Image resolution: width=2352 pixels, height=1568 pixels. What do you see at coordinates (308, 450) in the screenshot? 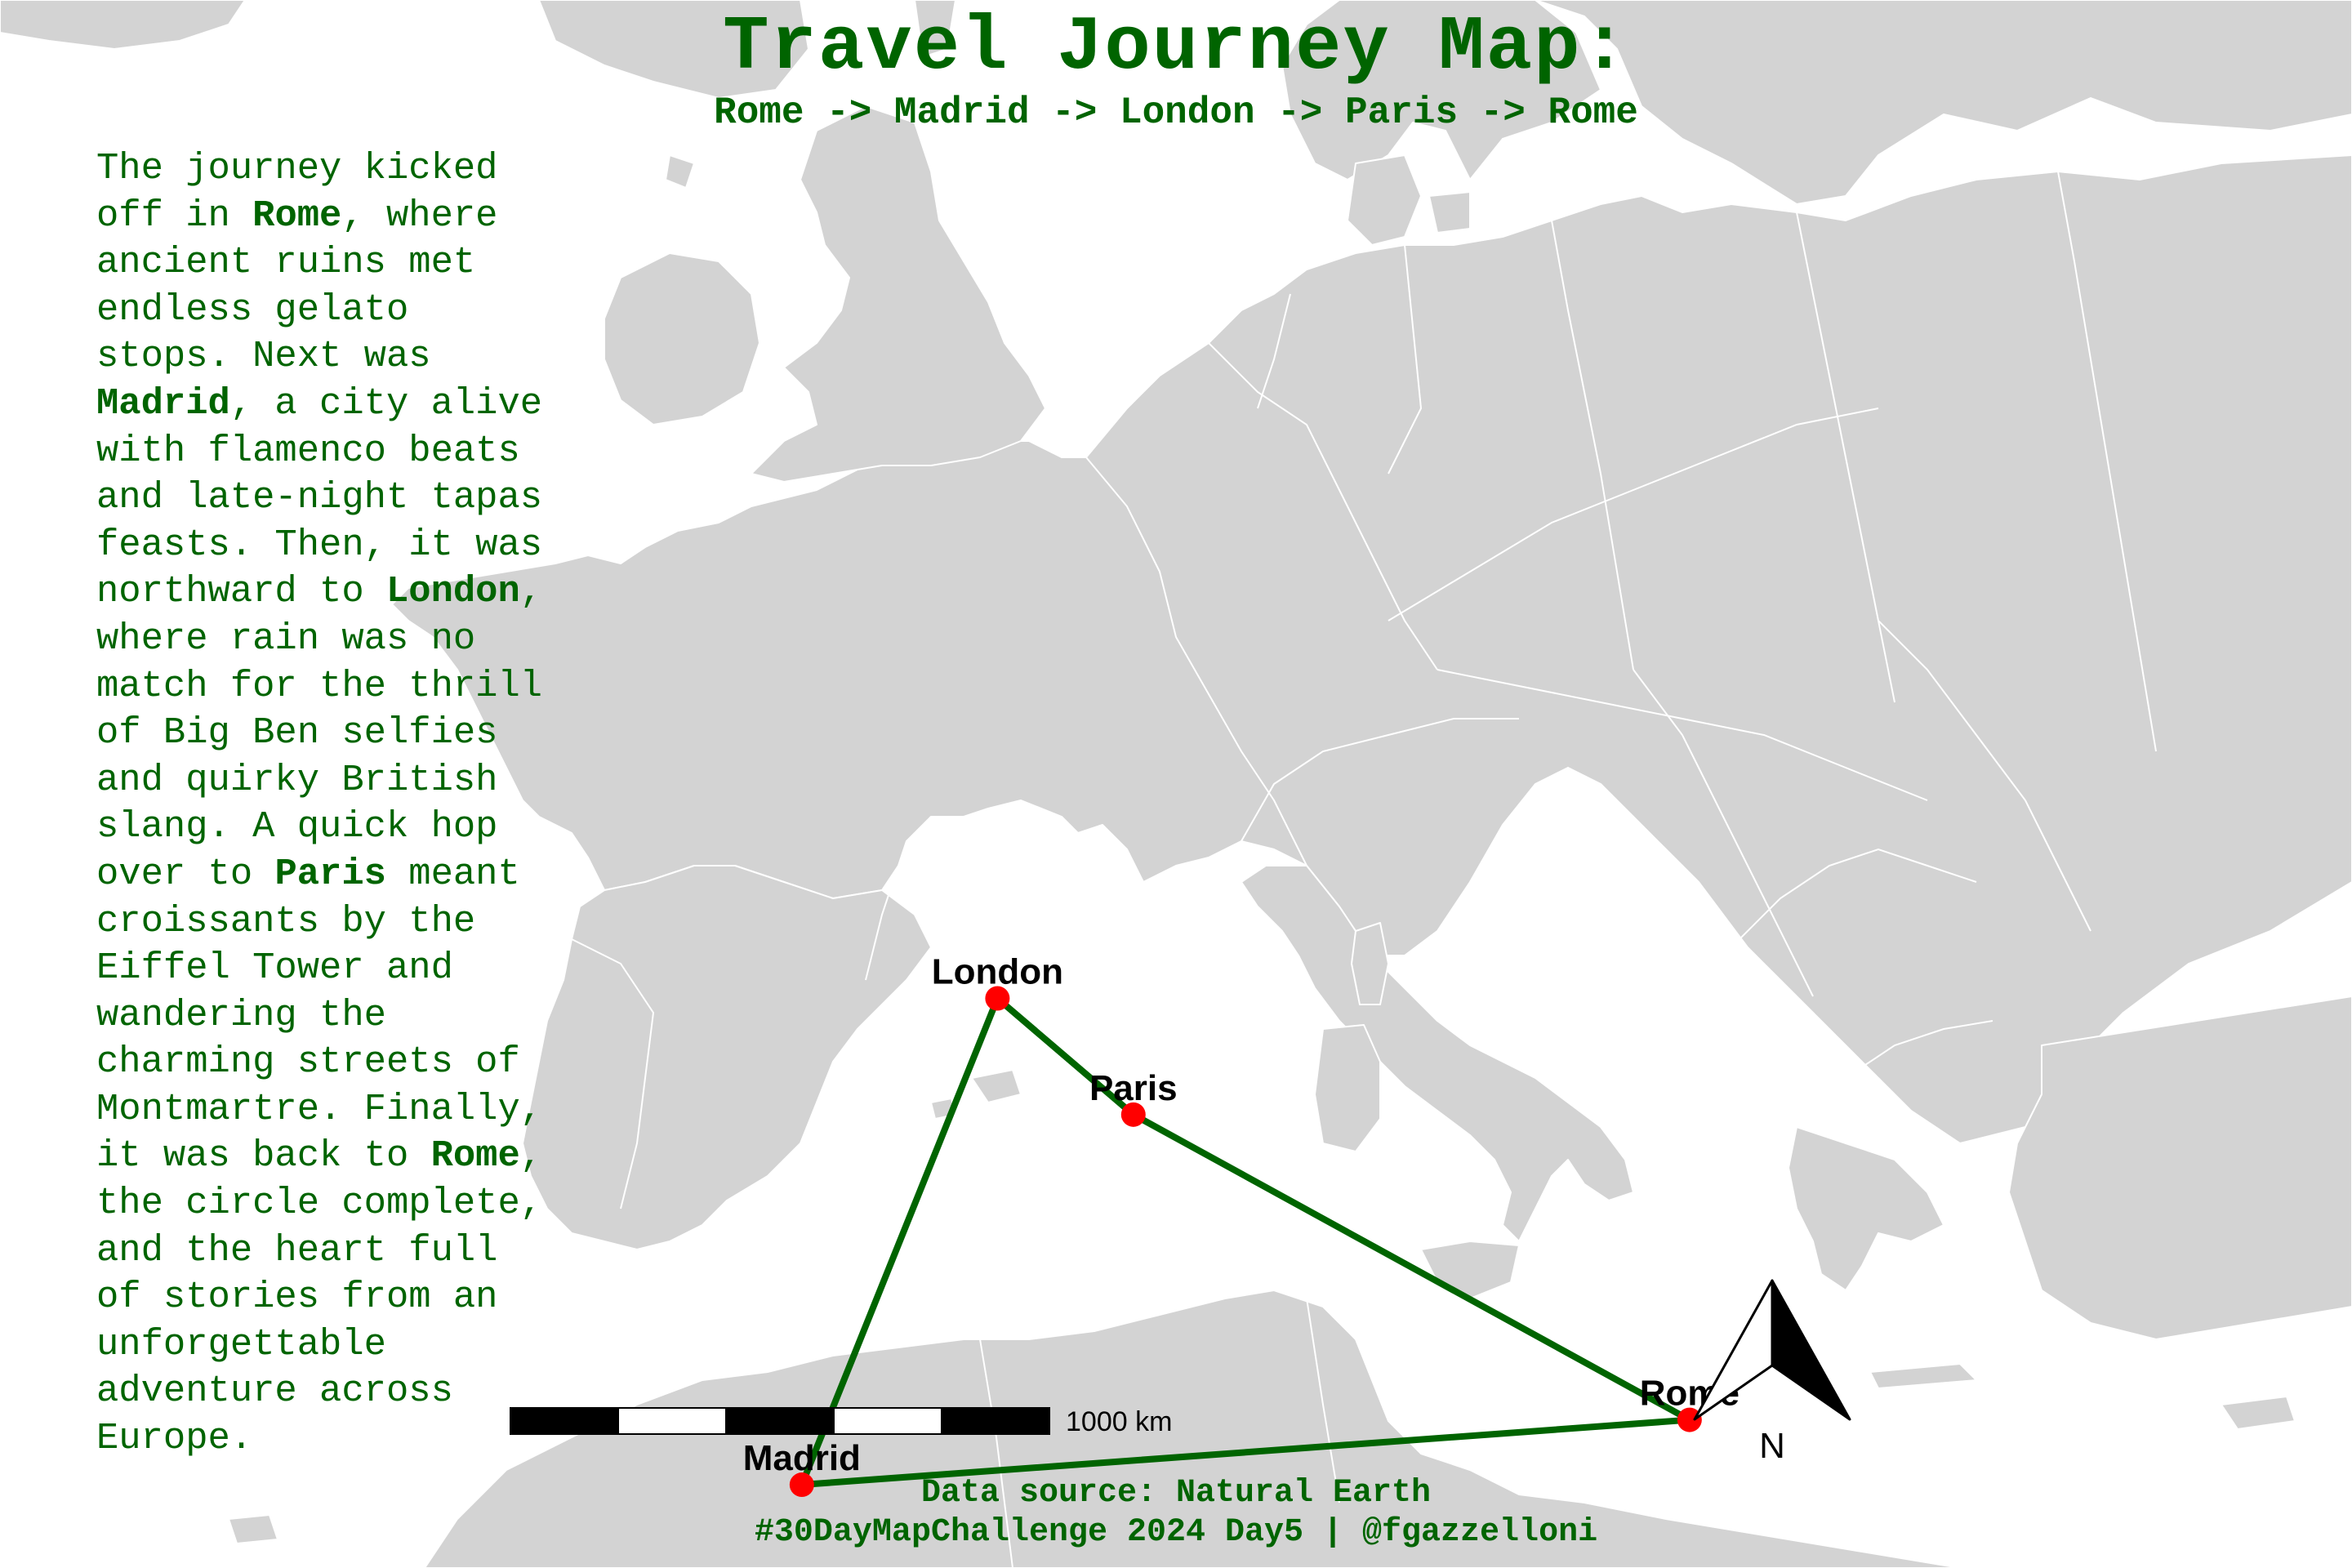
I see `story-fragment: with flamenco beats` at bounding box center [308, 450].